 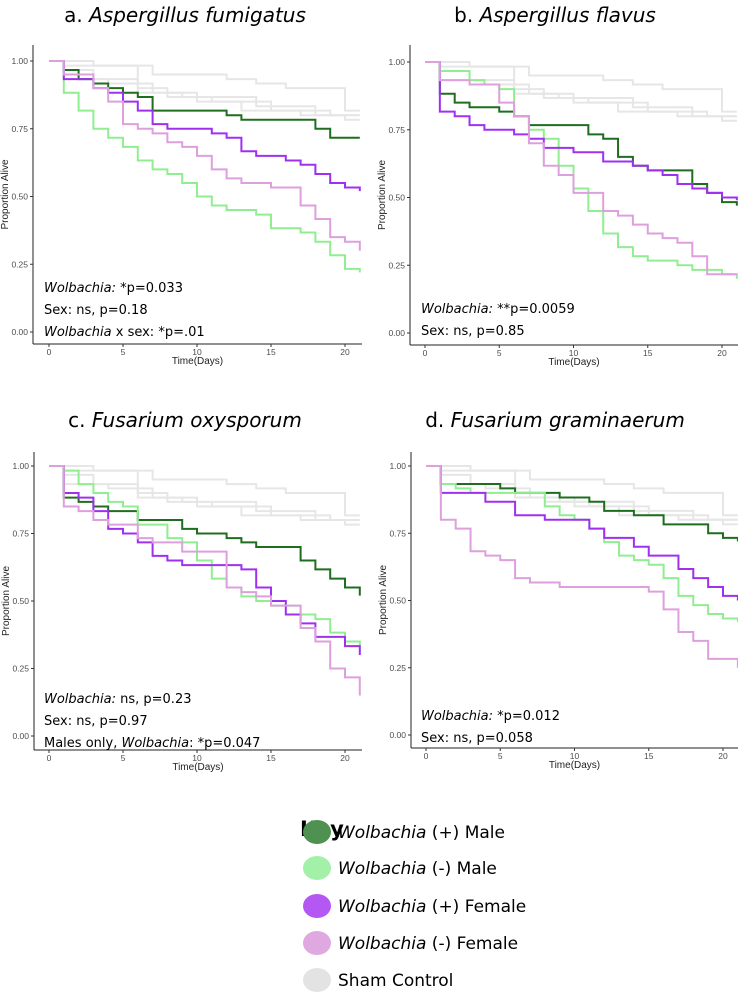 I want to click on legend-item-text: Sham Control, so click(x=395, y=981).